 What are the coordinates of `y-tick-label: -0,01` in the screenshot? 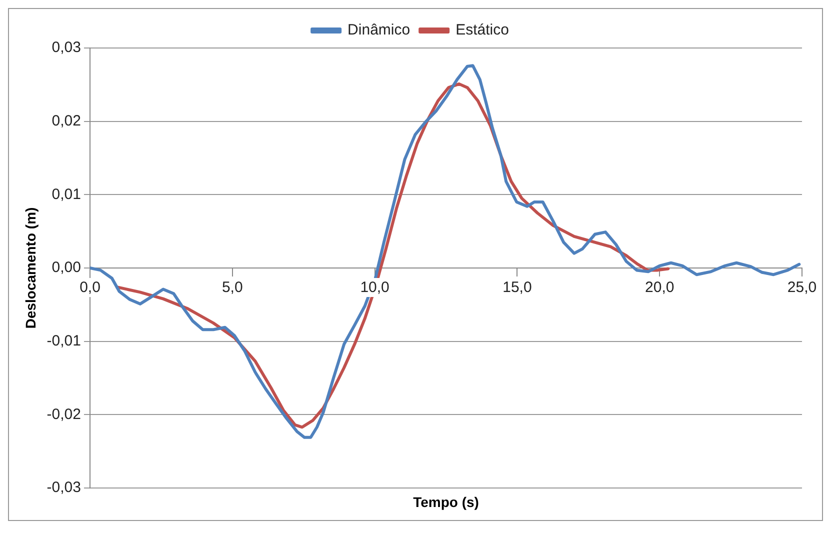 It's located at (63, 341).